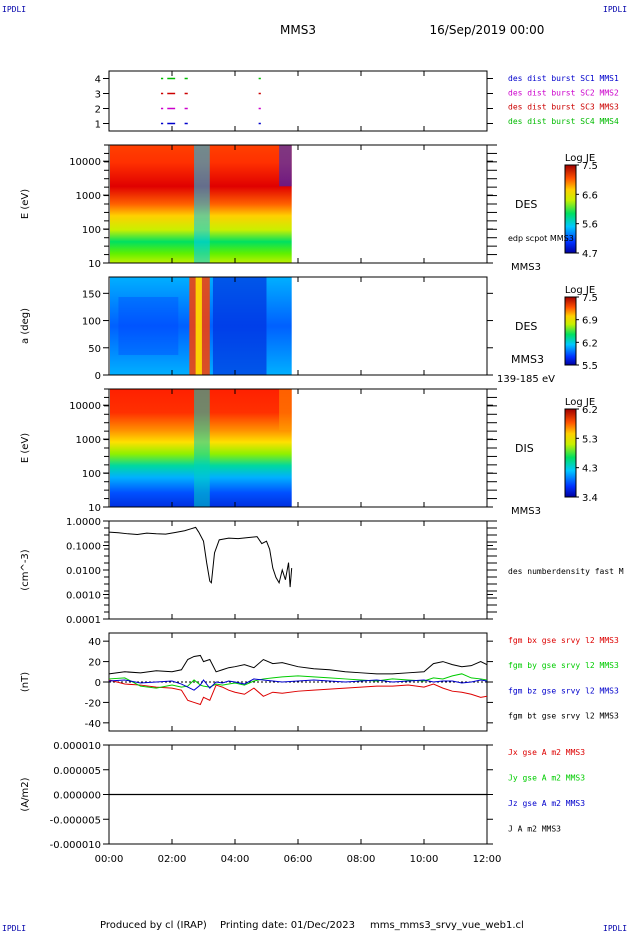 The image size is (630, 934). I want to click on corner-label-br: IPDLI, so click(615, 928).